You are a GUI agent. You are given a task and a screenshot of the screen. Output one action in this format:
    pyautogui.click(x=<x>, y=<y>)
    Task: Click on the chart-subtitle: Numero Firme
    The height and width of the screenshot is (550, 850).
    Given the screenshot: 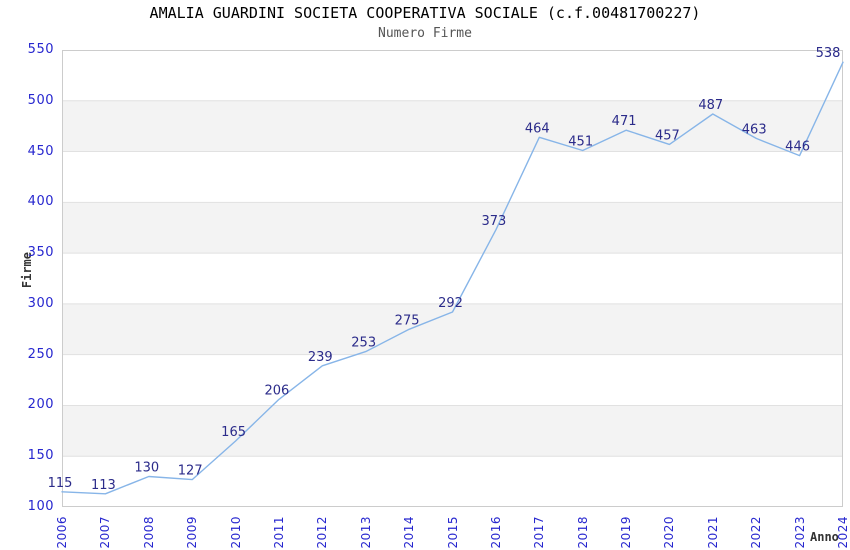 What is the action you would take?
    pyautogui.click(x=425, y=33)
    